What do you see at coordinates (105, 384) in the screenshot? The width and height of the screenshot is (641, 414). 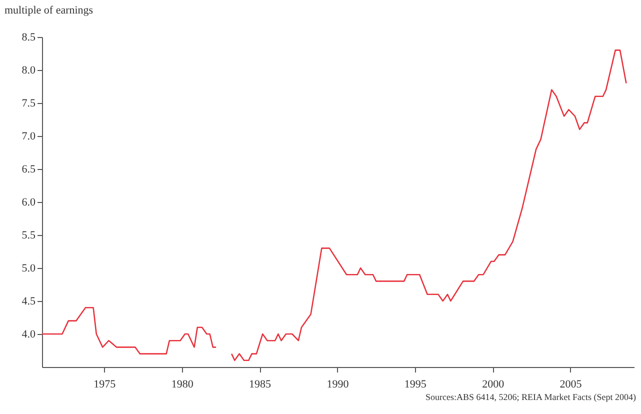 I see `x-tick-label: 1975` at bounding box center [105, 384].